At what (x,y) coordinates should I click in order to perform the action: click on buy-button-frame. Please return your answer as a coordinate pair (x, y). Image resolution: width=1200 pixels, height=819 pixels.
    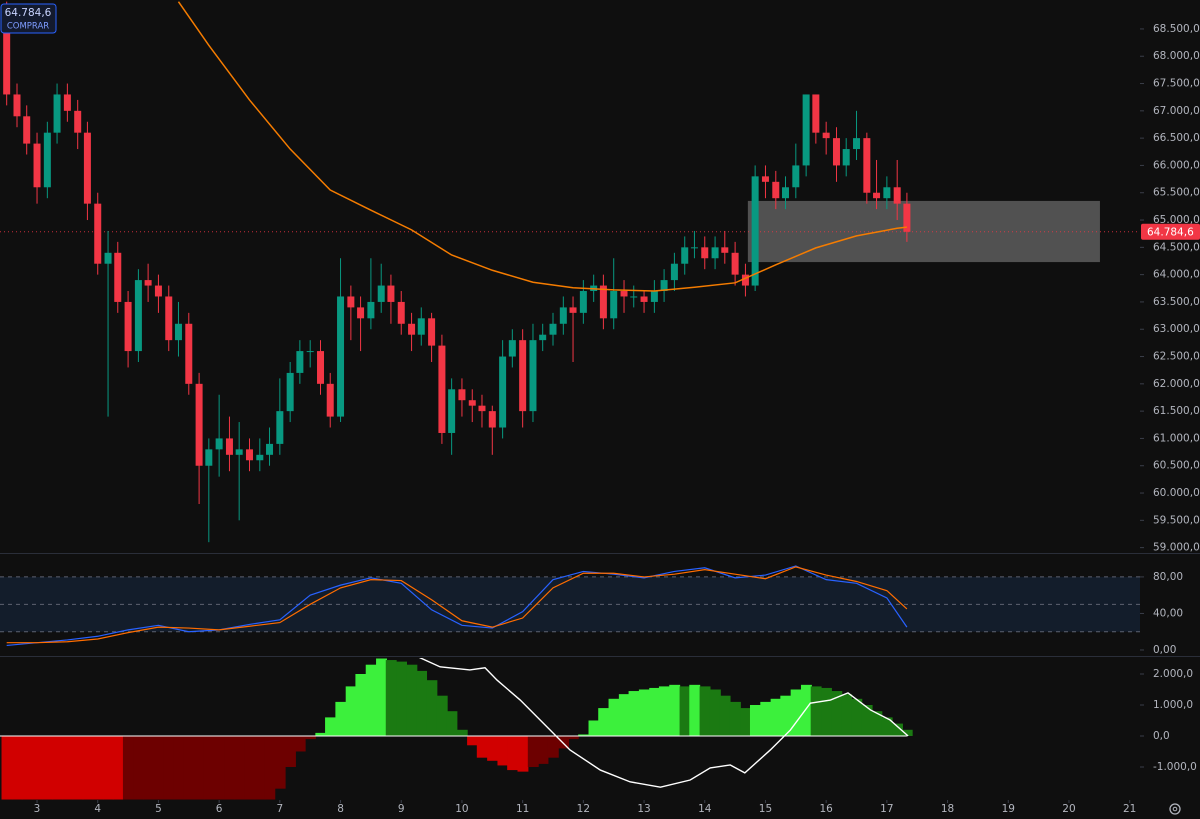
    Looking at the image, I should click on (28, 18).